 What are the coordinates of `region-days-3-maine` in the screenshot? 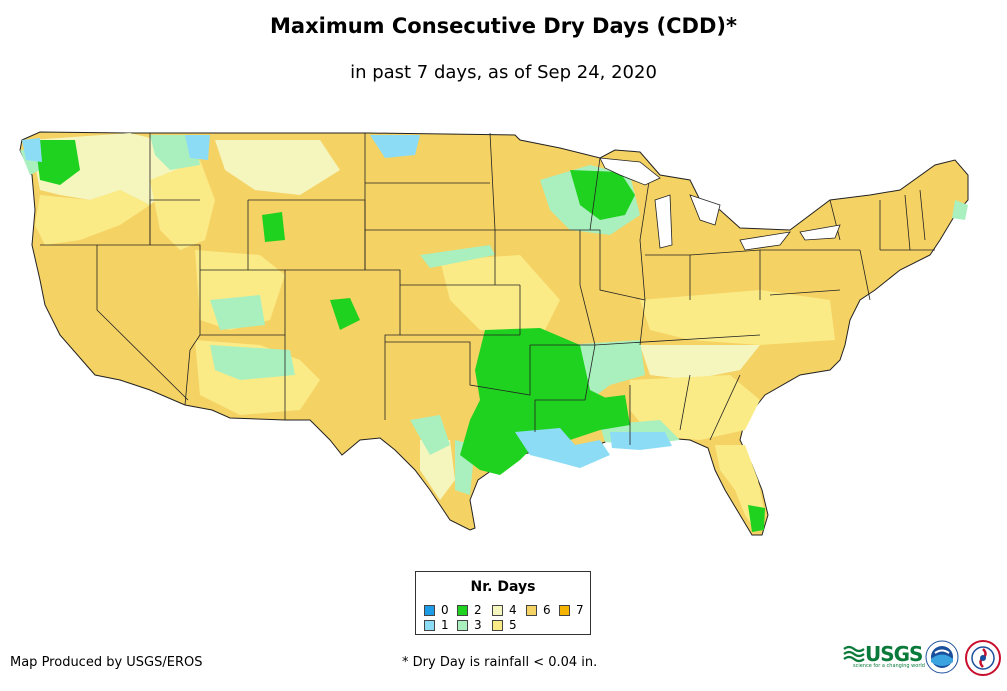 It's located at (960, 210).